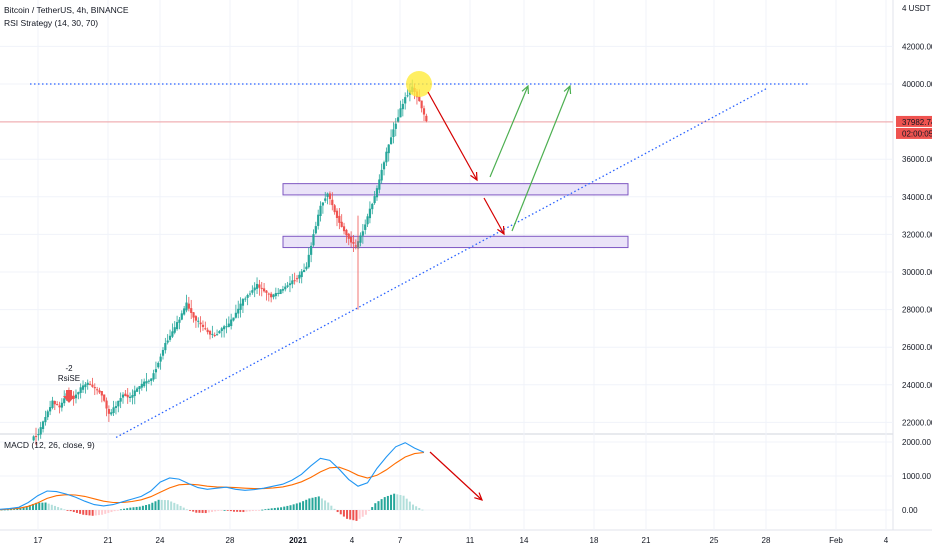 This screenshot has width=932, height=550. I want to click on macd-line, so click(212, 476).